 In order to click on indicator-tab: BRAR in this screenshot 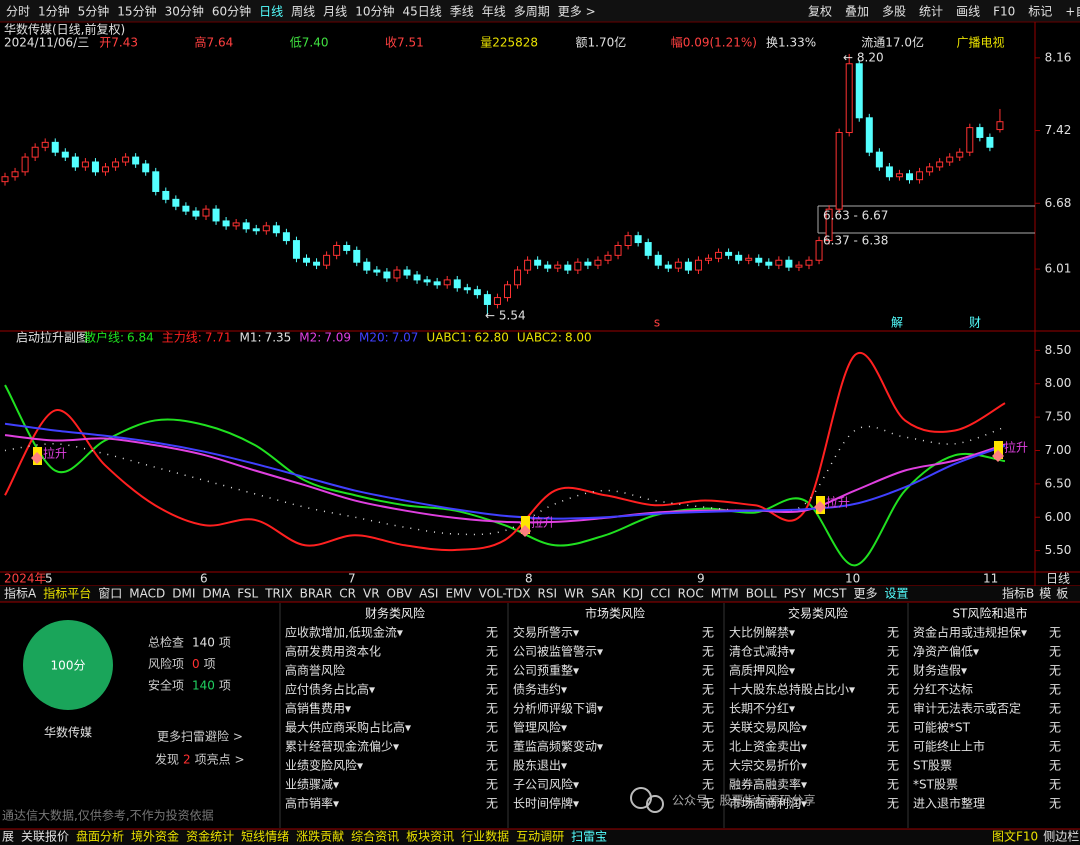, I will do `click(316, 594)`.